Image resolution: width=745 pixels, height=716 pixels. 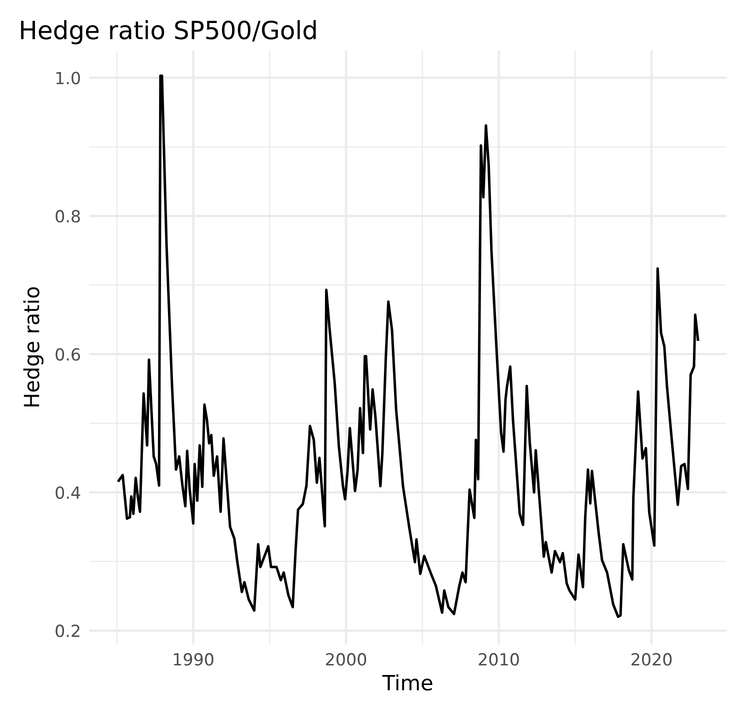 I want to click on x-tick-label: 2000, so click(x=346, y=659).